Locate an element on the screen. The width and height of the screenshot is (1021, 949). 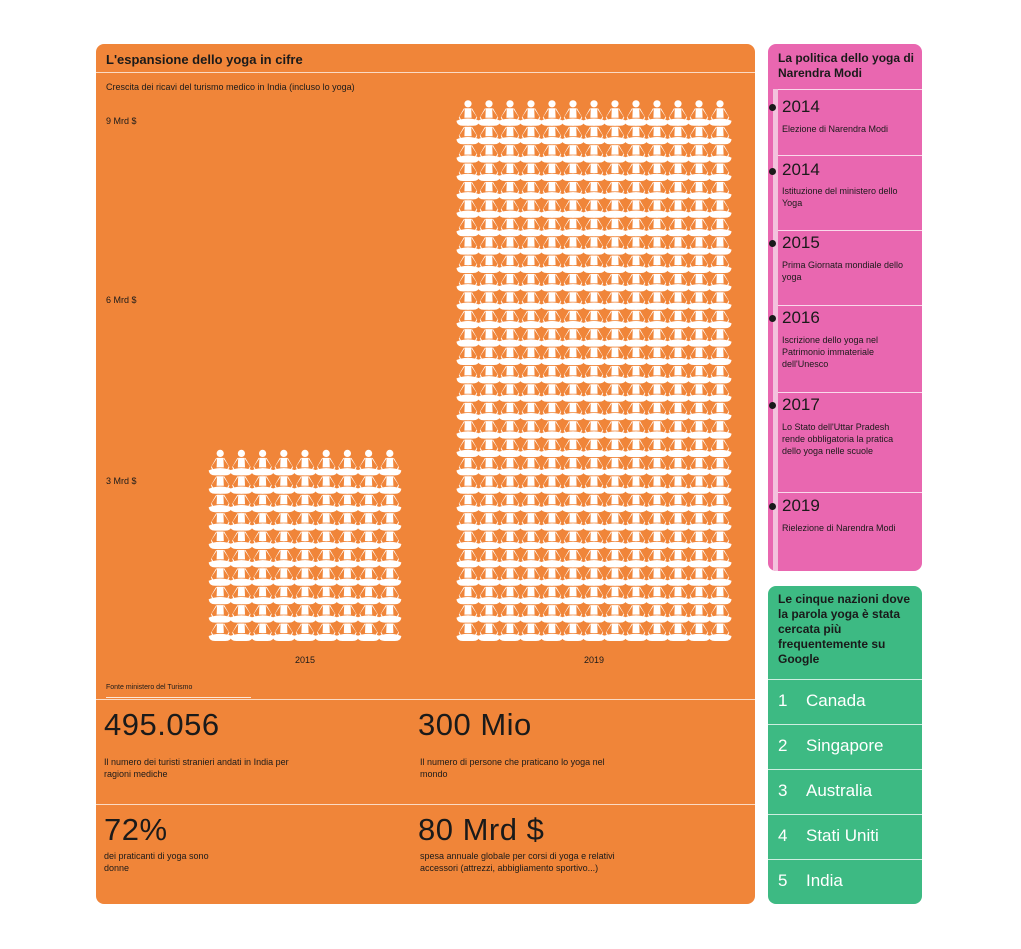
timeline-year: 2015 is located at coordinates (801, 242).